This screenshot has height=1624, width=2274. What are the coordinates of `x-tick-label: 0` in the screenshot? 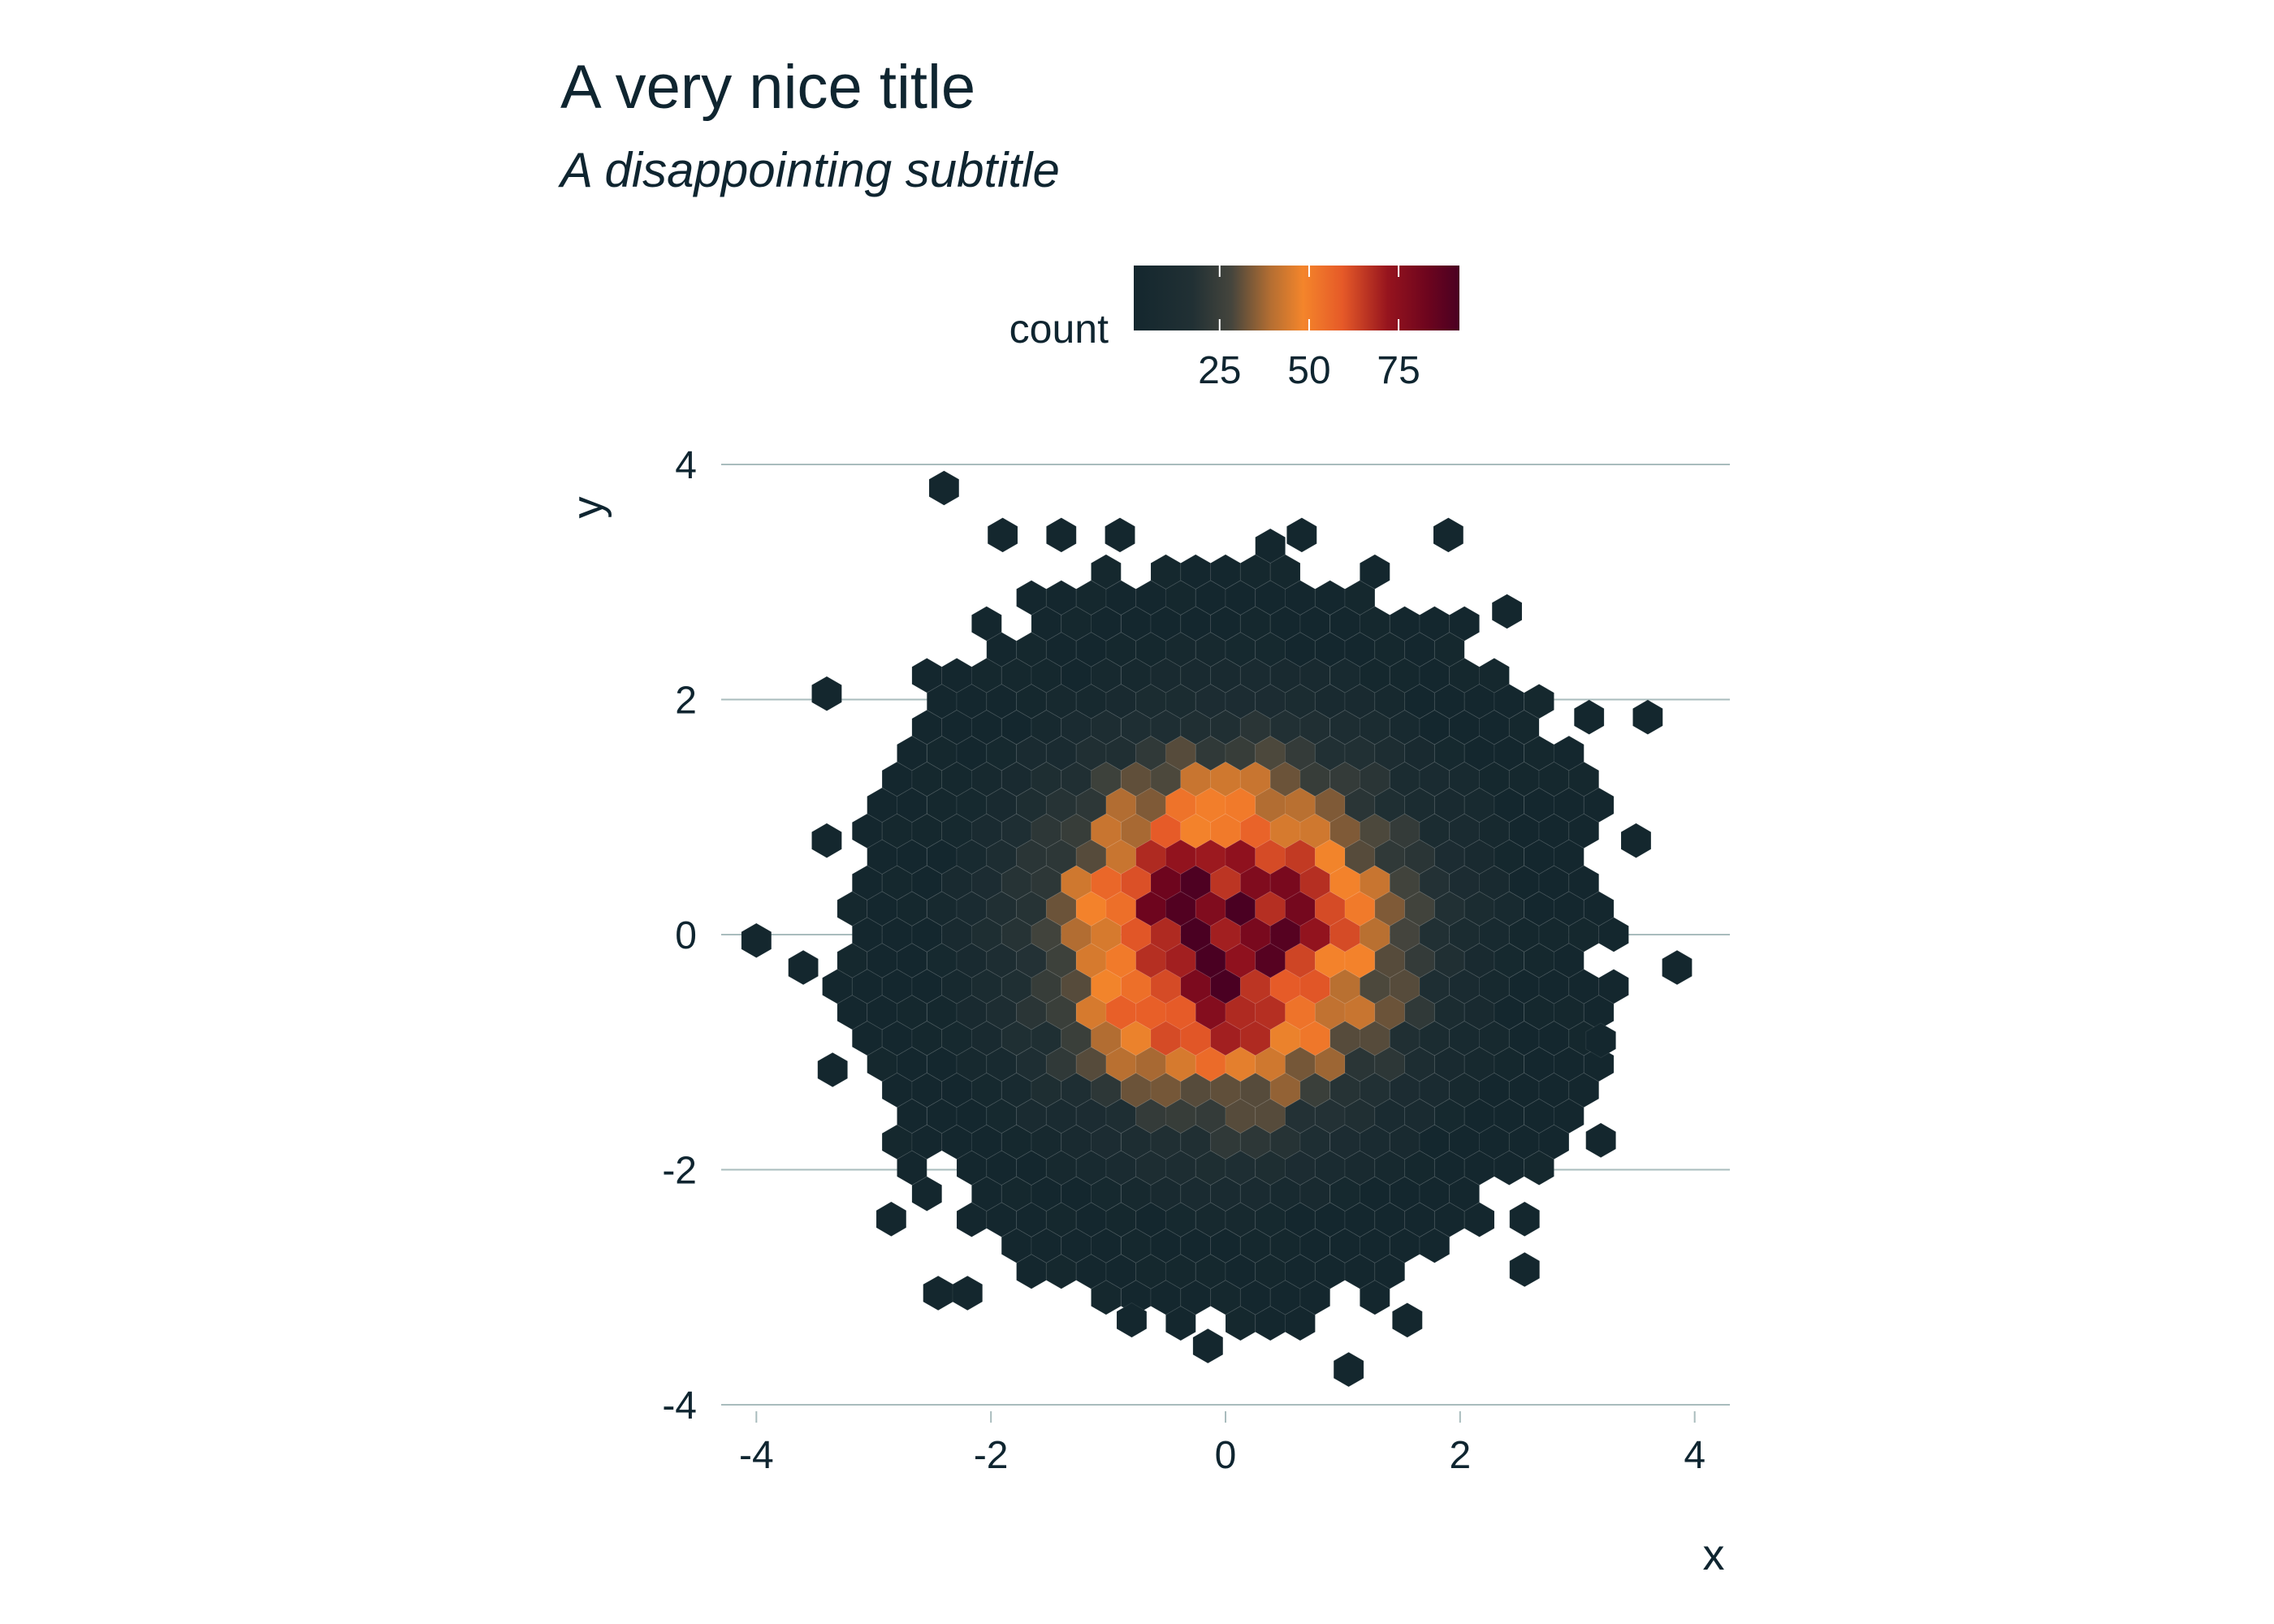 It's located at (1226, 1456).